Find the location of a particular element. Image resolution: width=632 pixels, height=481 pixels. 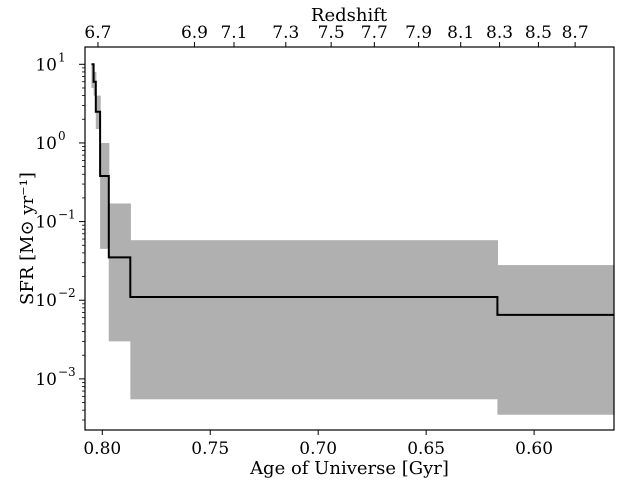

bottom-tick-label-0: 0.80 is located at coordinates (102, 449).